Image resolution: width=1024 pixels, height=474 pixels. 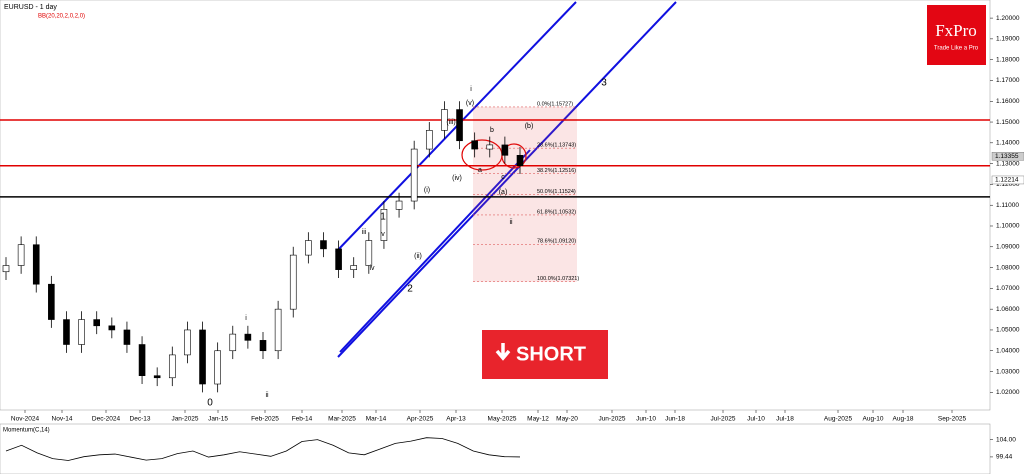 I want to click on y-tick-label: 1.16000, so click(x=1008, y=101).